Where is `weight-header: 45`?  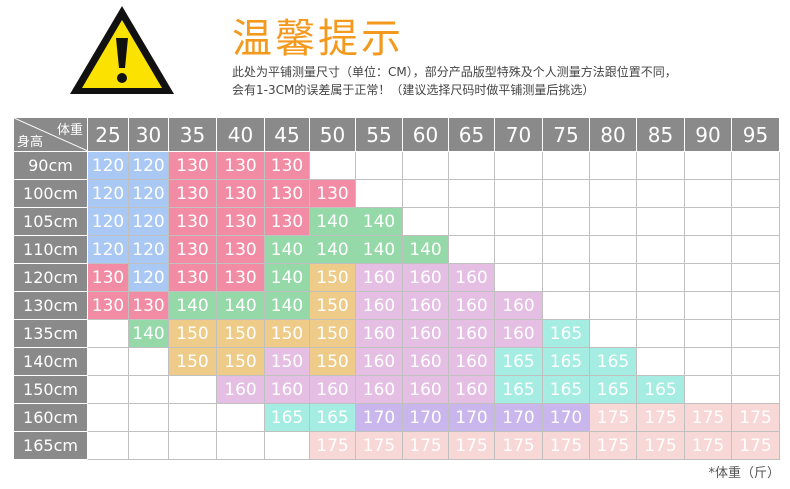 weight-header: 45 is located at coordinates (287, 134).